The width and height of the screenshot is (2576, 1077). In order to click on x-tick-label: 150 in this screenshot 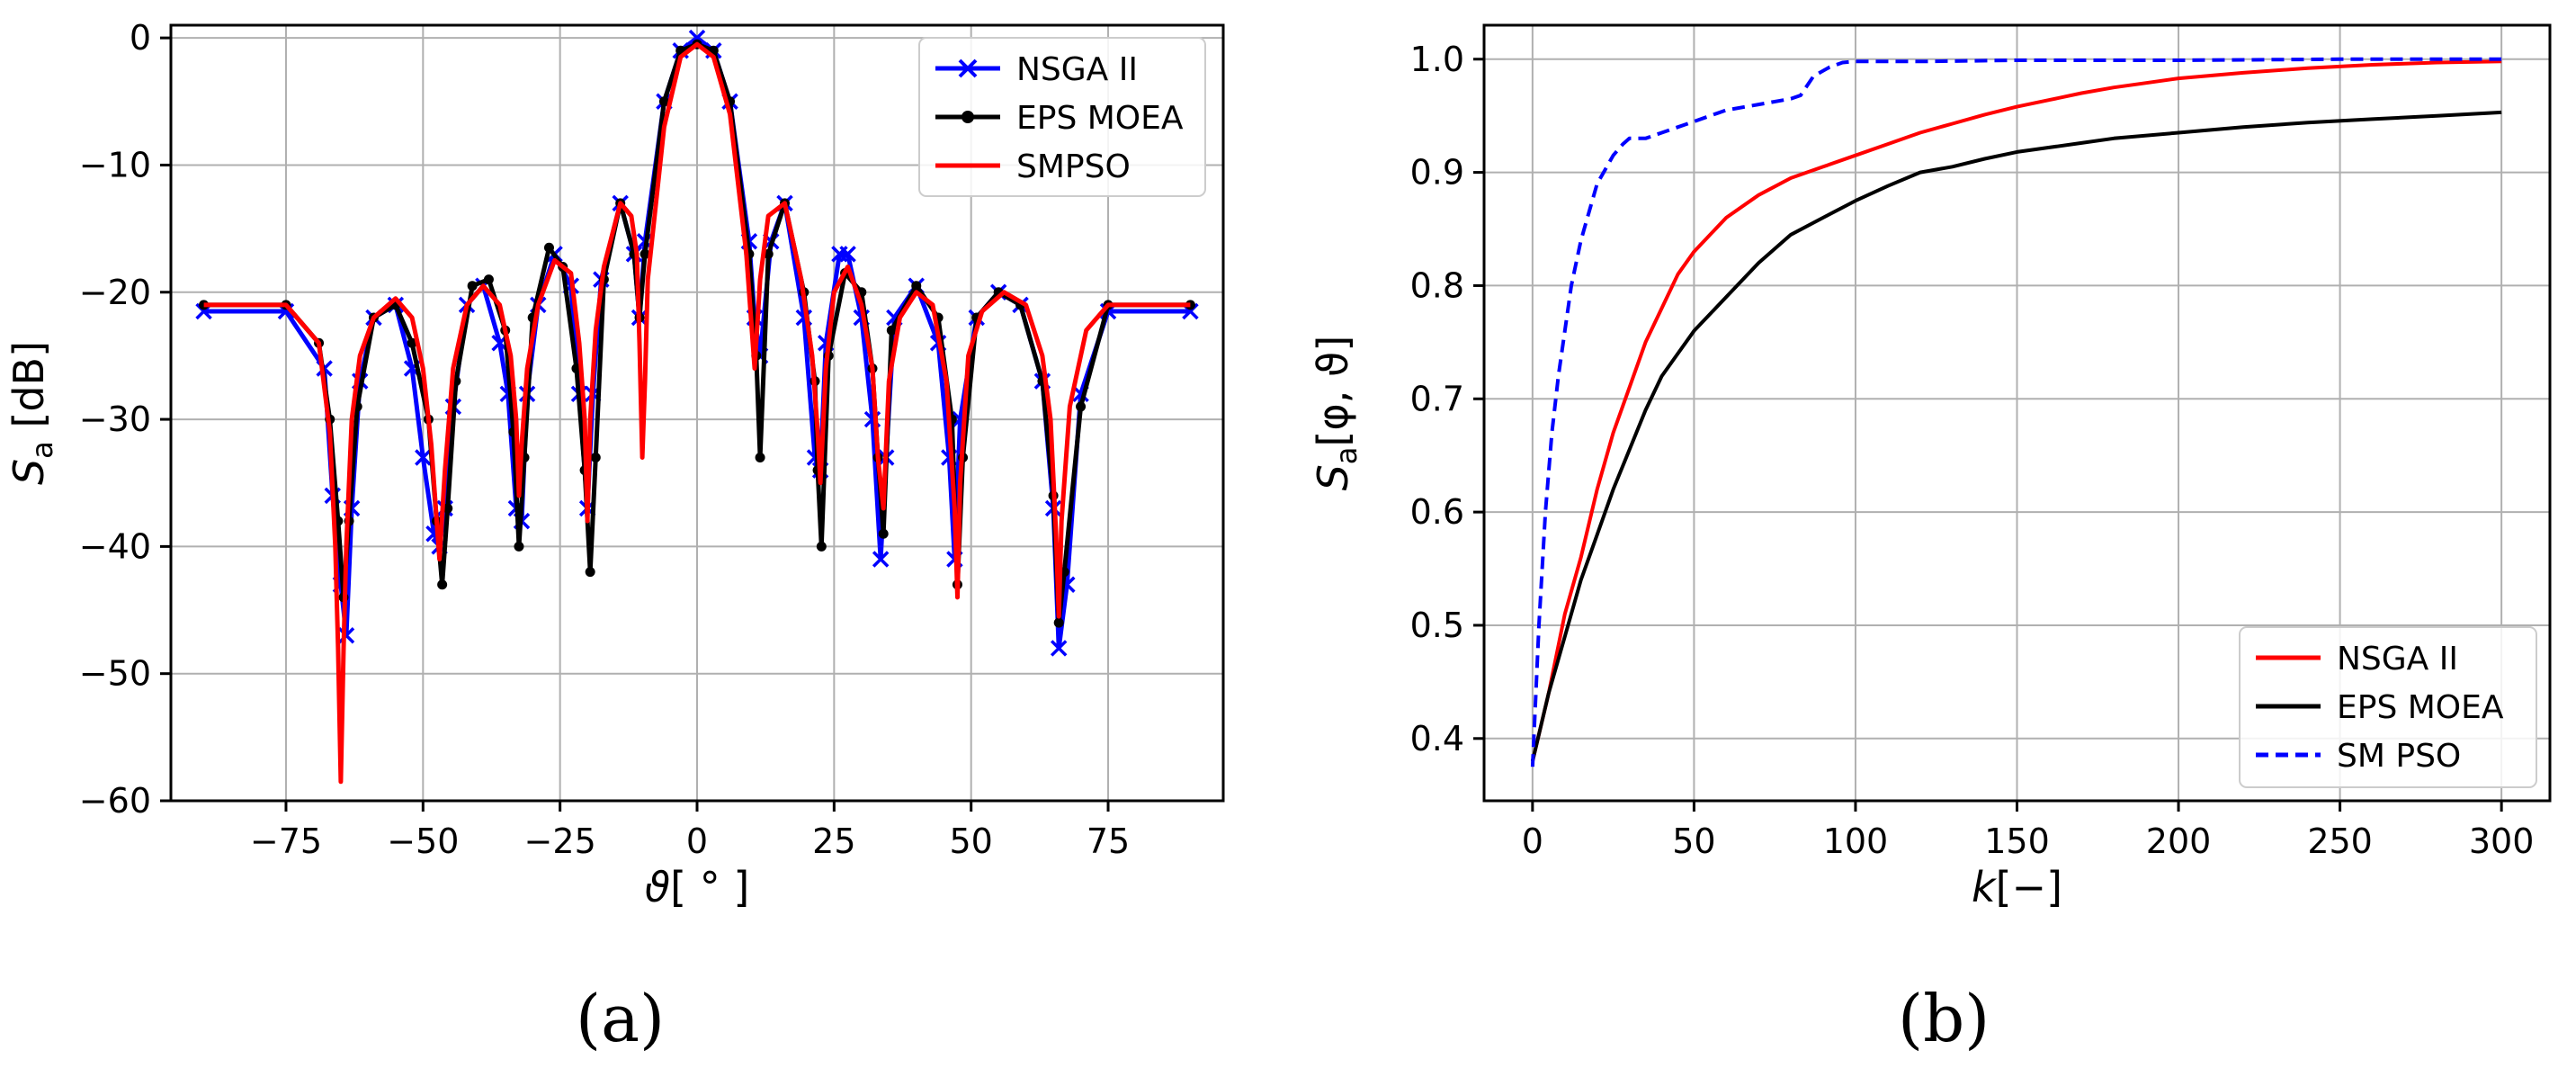, I will do `click(2017, 841)`.